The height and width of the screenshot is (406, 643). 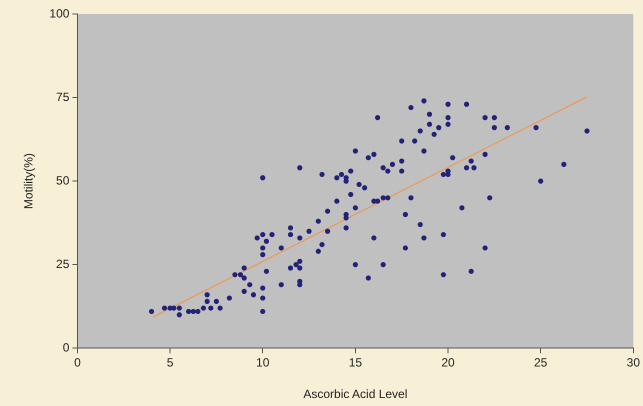 I want to click on x-tick-label: 20, so click(x=448, y=363).